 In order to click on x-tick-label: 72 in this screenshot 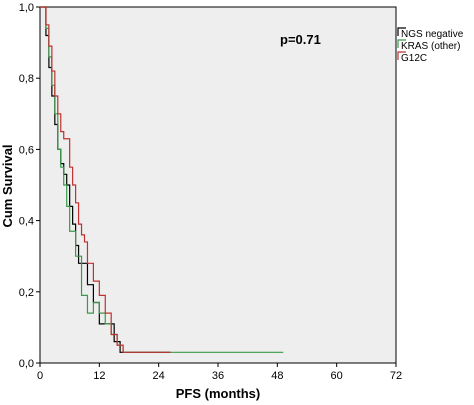, I will do `click(396, 376)`.